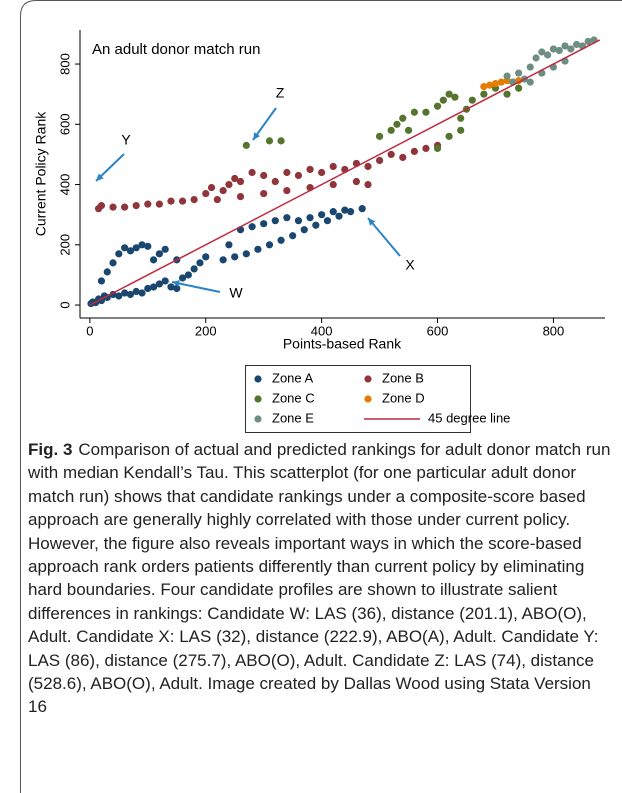 The width and height of the screenshot is (622, 793). Describe the element at coordinates (89, 330) in the screenshot. I see `x-tick-label: 0` at that location.